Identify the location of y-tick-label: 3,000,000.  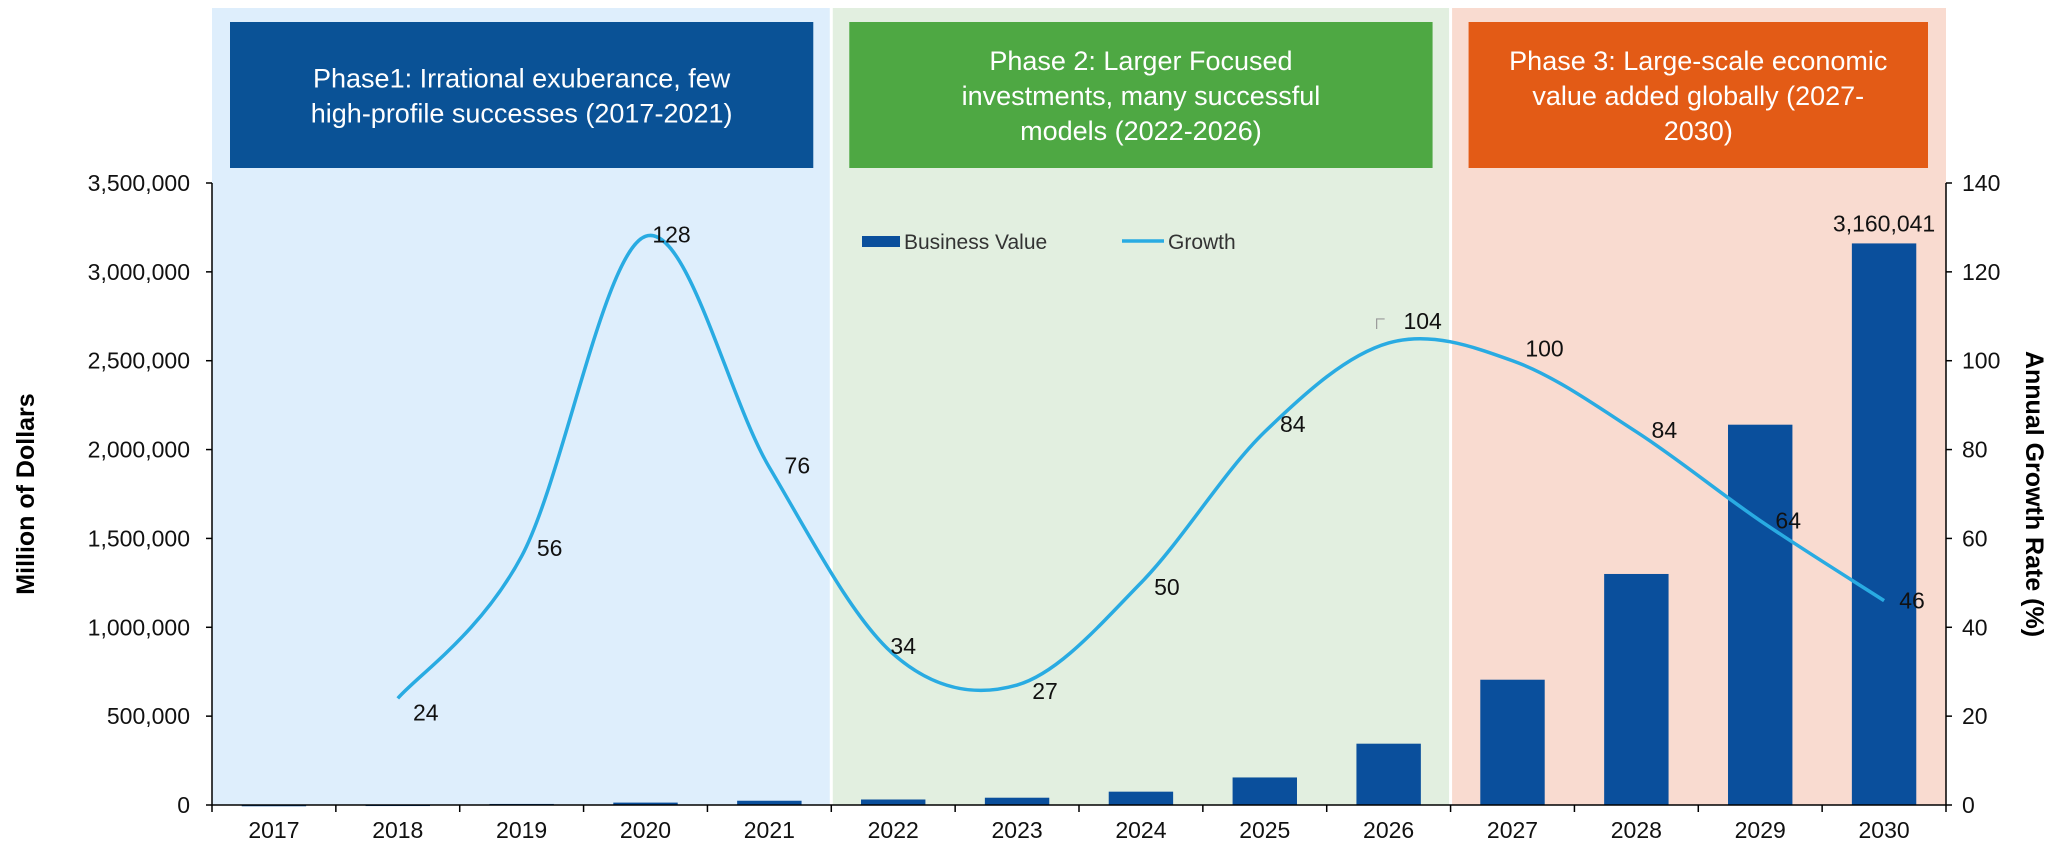
(139, 272).